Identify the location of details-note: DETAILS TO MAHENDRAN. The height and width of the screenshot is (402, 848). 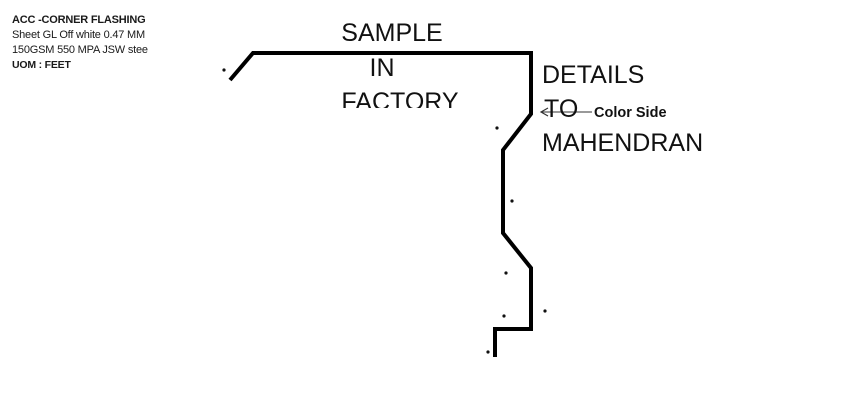
(622, 109).